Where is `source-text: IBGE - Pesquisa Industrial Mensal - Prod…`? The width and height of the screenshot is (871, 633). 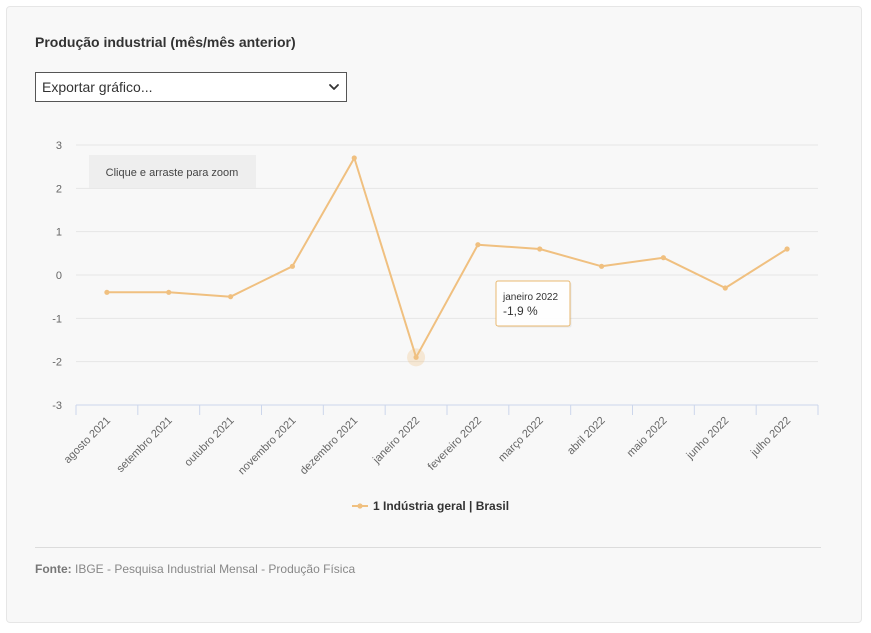 source-text: IBGE - Pesquisa Industrial Mensal - Prod… is located at coordinates (215, 569).